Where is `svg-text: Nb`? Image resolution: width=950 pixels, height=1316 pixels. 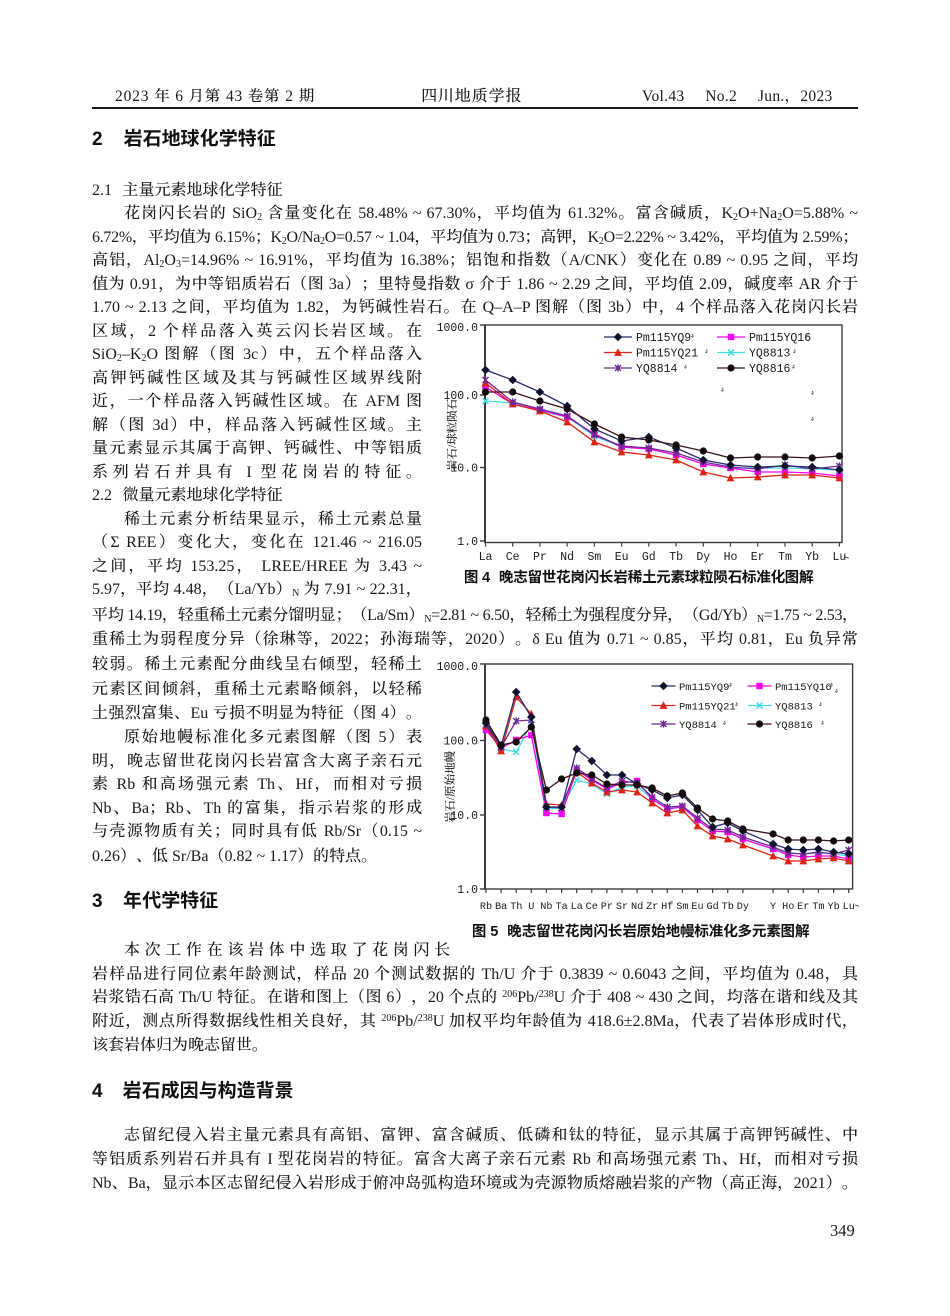
svg-text: Nb is located at coordinates (546, 907).